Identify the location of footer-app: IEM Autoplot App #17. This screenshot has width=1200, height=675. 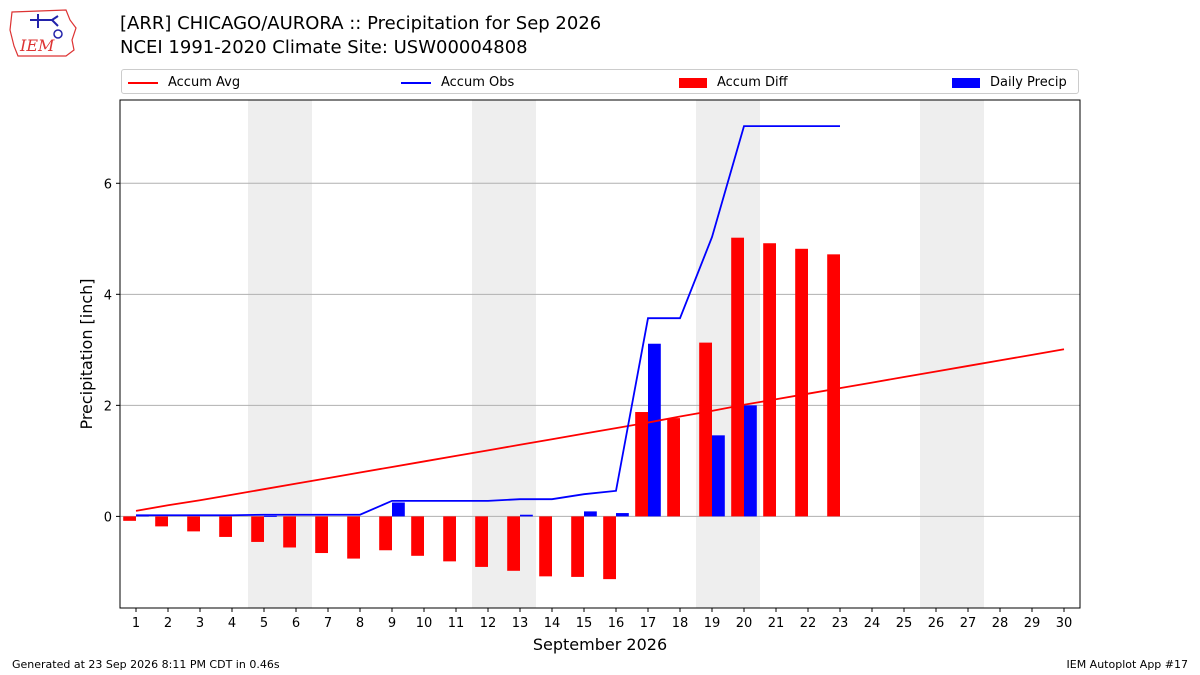
(1127, 664).